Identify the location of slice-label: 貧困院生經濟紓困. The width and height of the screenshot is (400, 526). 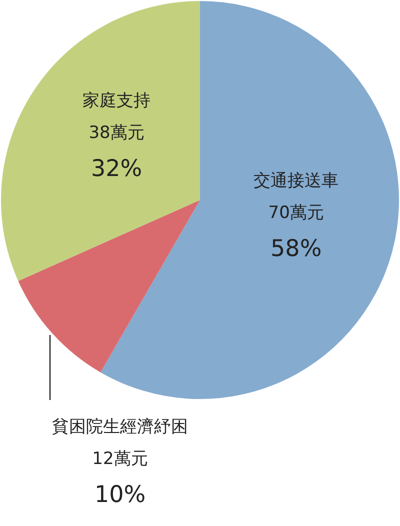
(120, 427).